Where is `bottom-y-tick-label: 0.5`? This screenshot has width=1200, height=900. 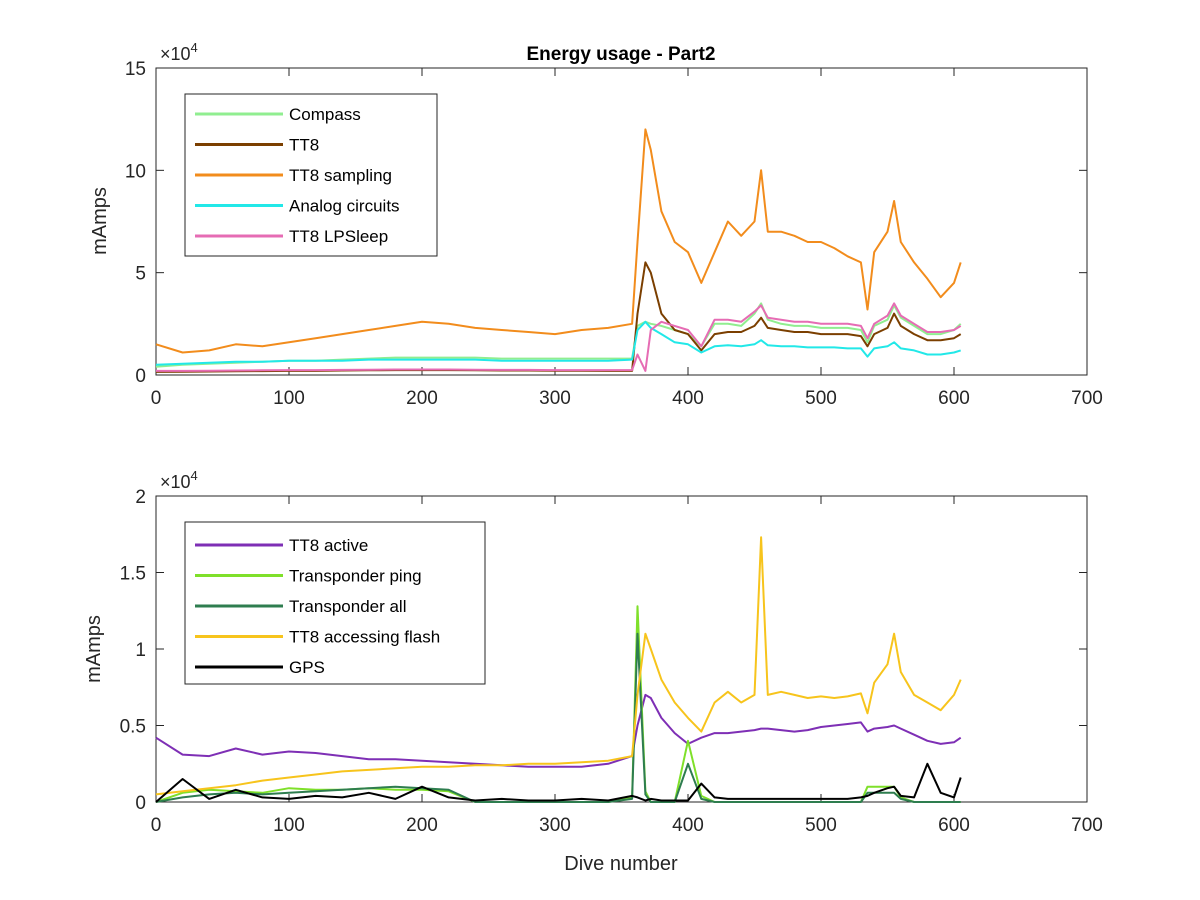
bottom-y-tick-label: 0.5 is located at coordinates (133, 727).